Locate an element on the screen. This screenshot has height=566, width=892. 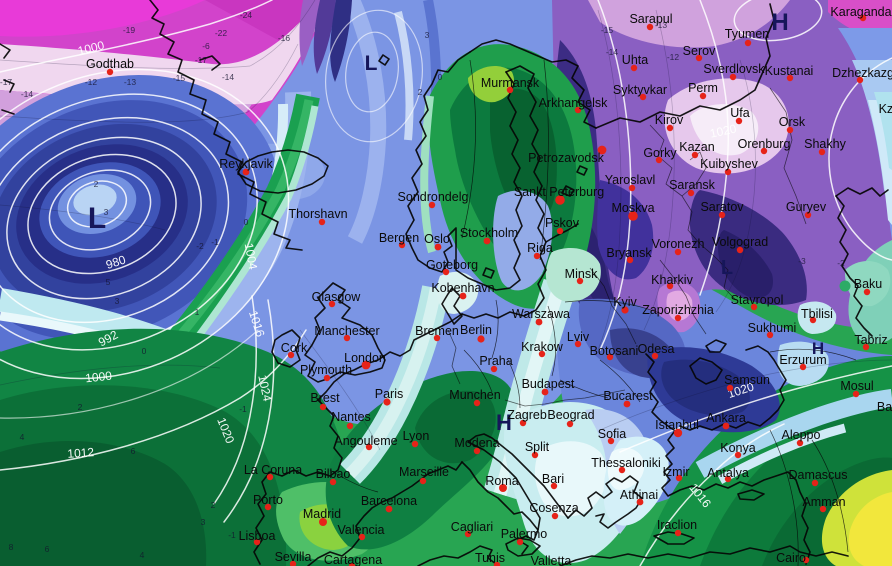
city-label: Uhta is located at coordinates (635, 60).